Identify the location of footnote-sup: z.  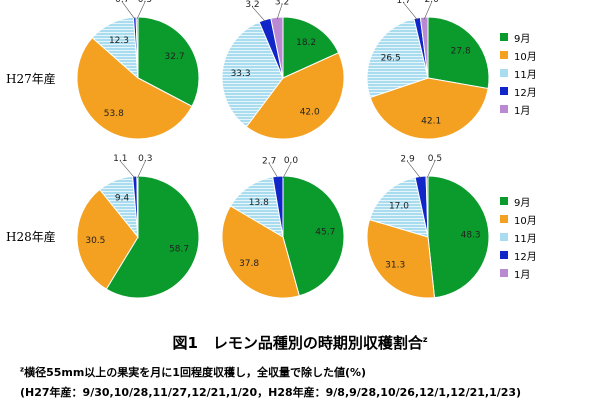
(22, 369).